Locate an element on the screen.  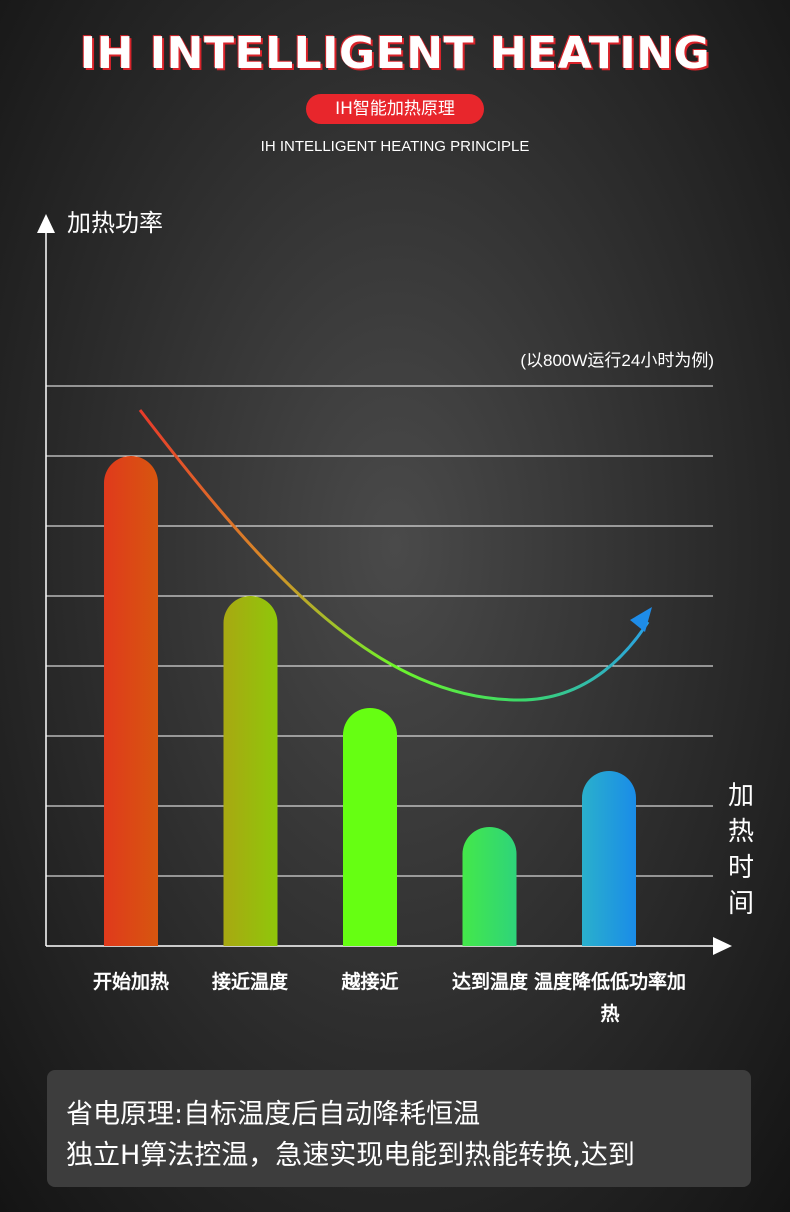
y-axis-arrow-icon is located at coordinates (46, 223).